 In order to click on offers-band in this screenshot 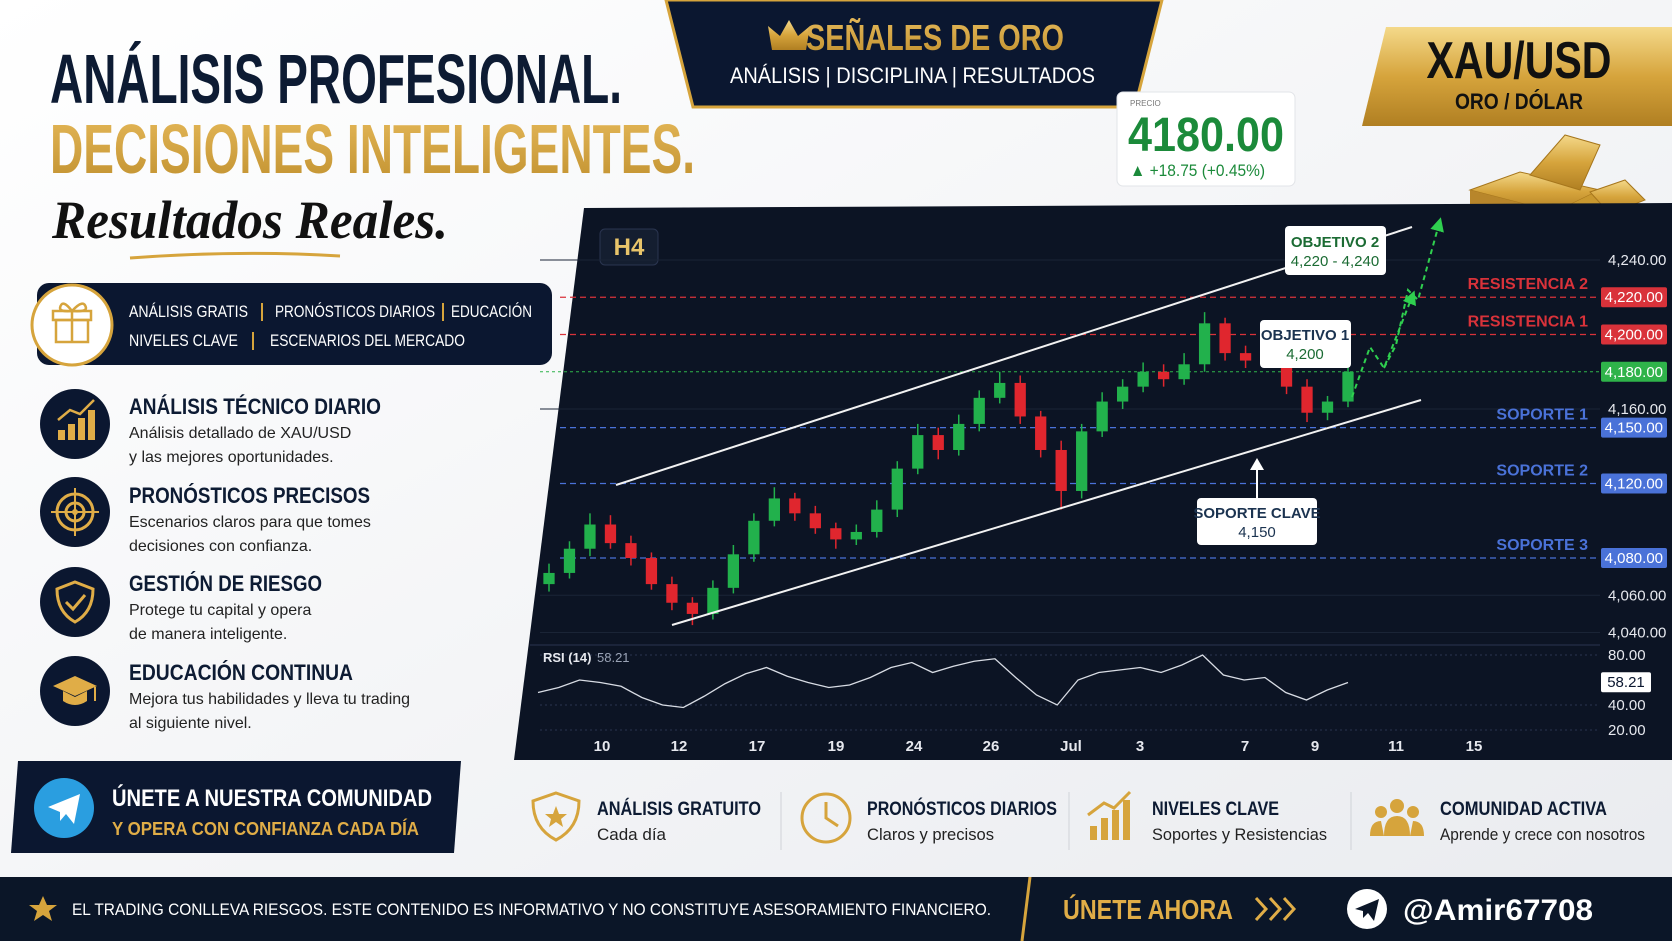, I will do `click(294, 324)`.